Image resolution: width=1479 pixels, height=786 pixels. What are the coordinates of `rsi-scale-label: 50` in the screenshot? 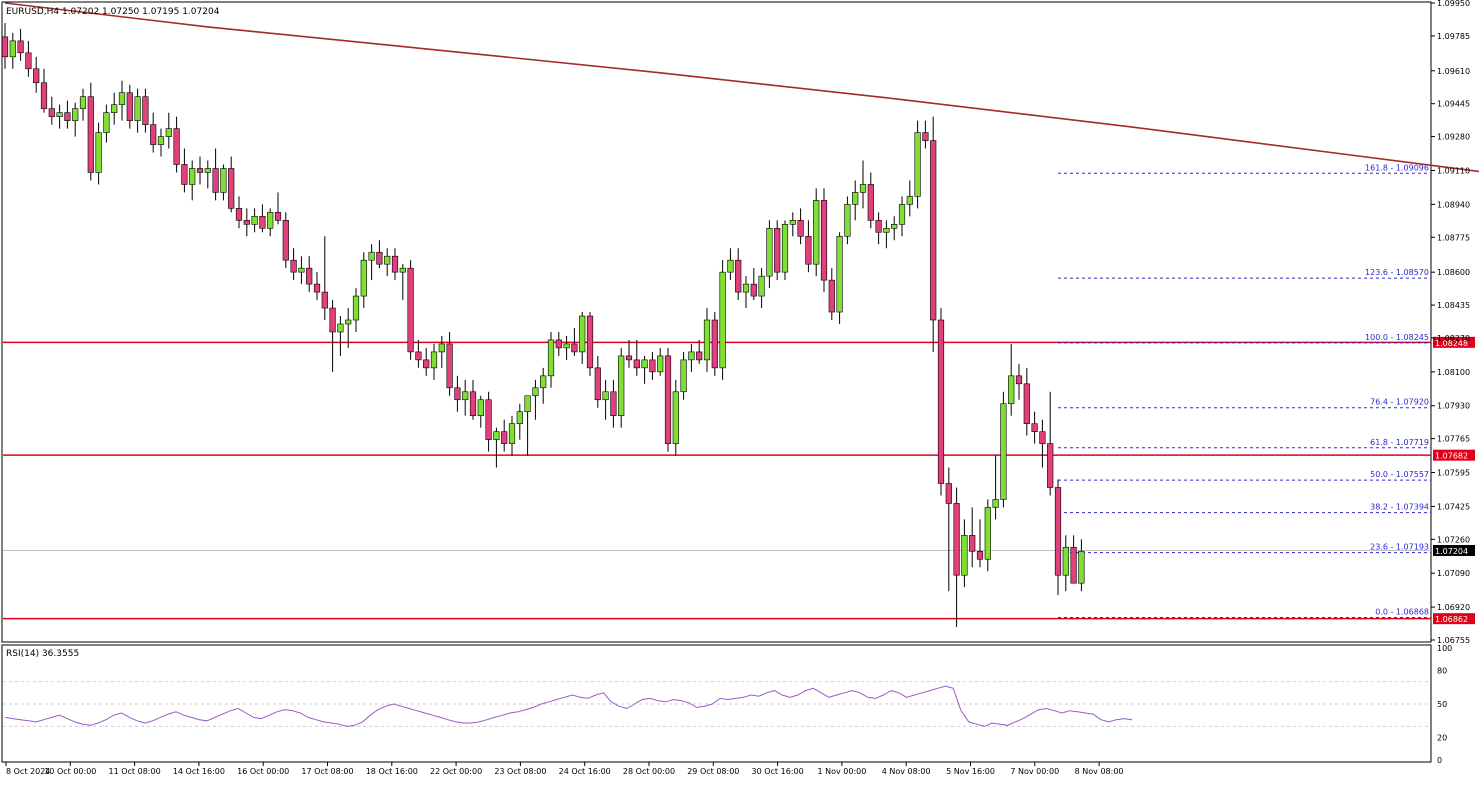 It's located at (1442, 704).